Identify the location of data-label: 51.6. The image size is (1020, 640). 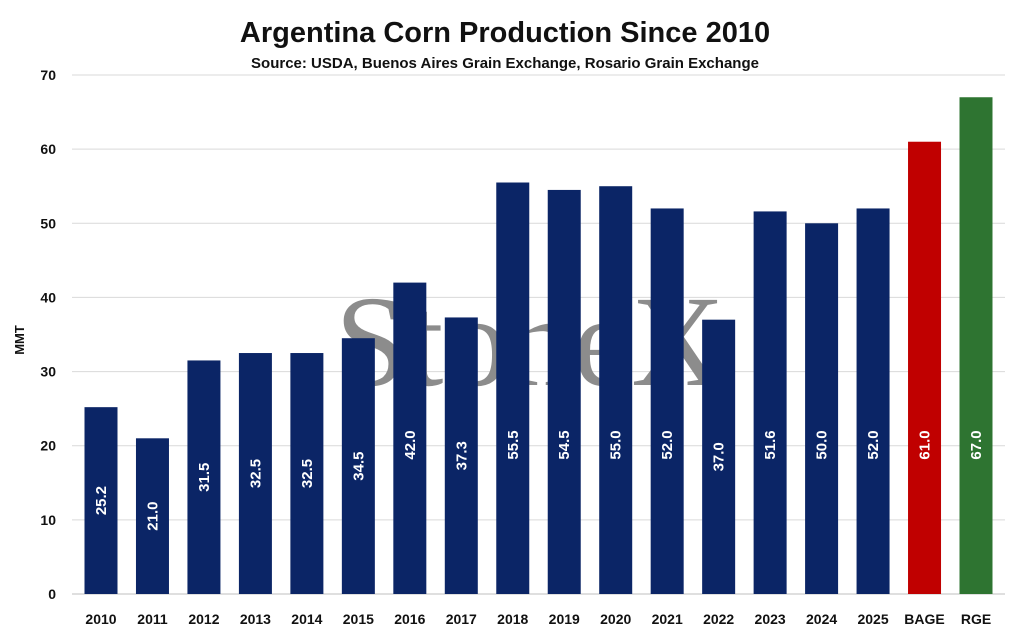
(770, 444).